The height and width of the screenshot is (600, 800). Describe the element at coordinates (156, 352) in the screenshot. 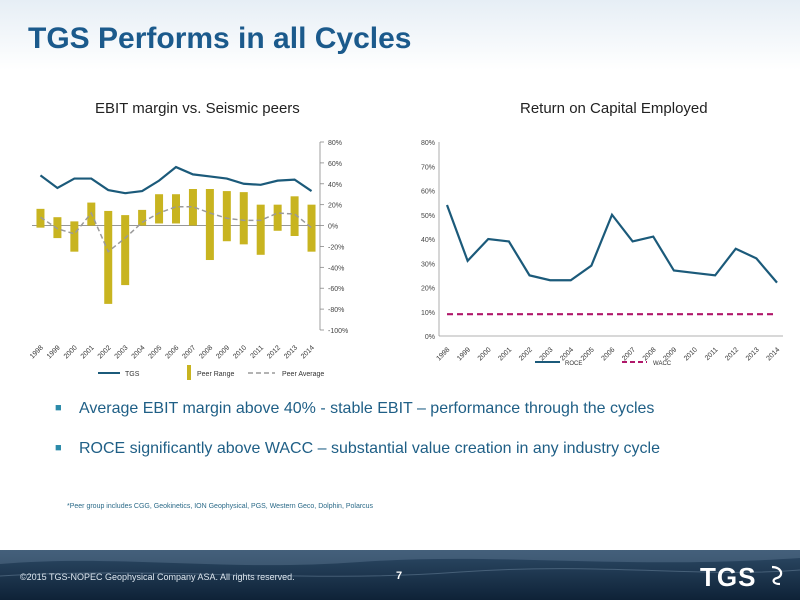

I see `x-tick-label: 2005` at that location.